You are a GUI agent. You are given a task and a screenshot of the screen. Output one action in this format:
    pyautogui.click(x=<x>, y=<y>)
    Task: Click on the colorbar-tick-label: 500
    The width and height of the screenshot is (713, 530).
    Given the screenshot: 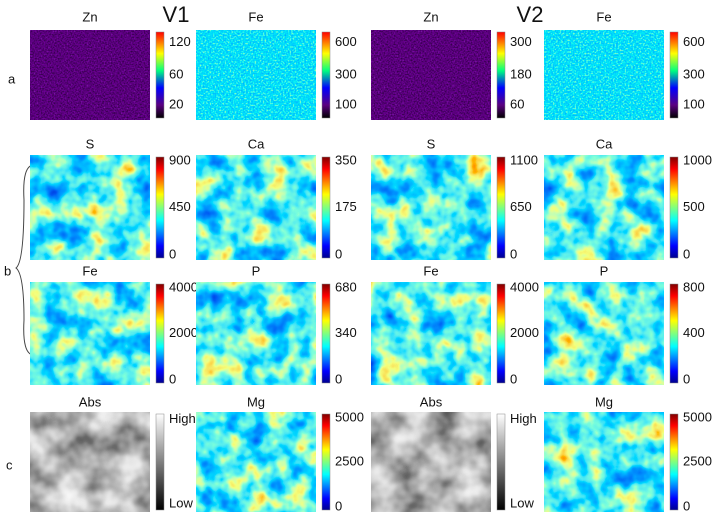 What is the action you would take?
    pyautogui.click(x=694, y=206)
    